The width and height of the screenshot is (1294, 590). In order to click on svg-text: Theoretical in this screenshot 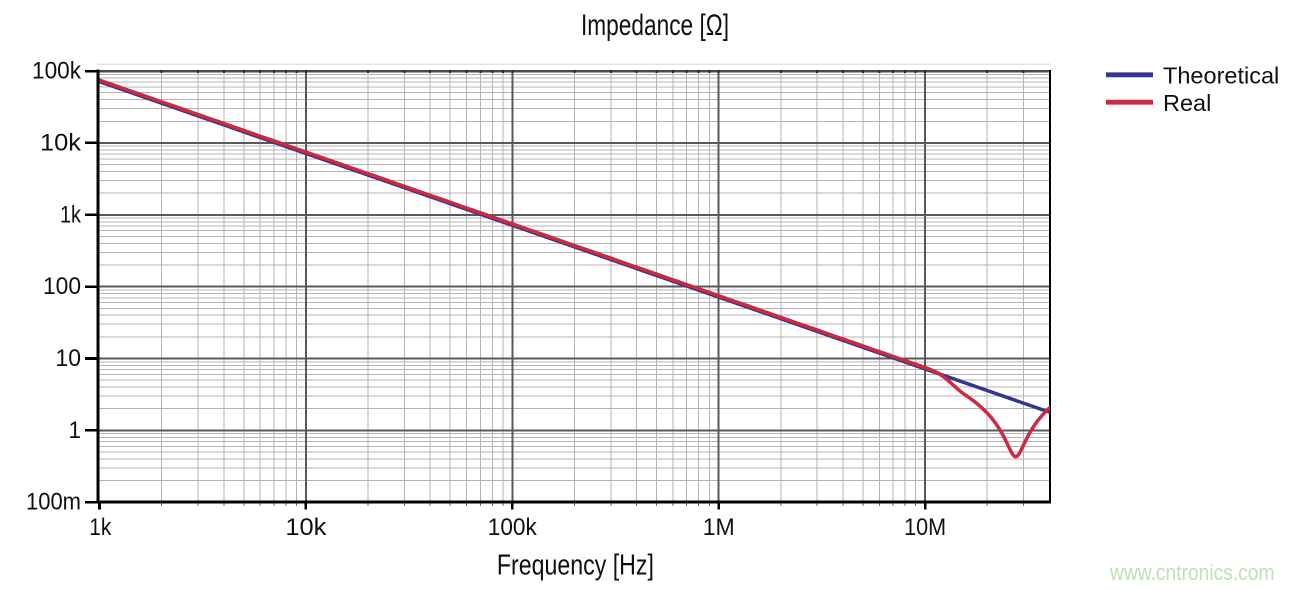, I will do `click(1221, 75)`.